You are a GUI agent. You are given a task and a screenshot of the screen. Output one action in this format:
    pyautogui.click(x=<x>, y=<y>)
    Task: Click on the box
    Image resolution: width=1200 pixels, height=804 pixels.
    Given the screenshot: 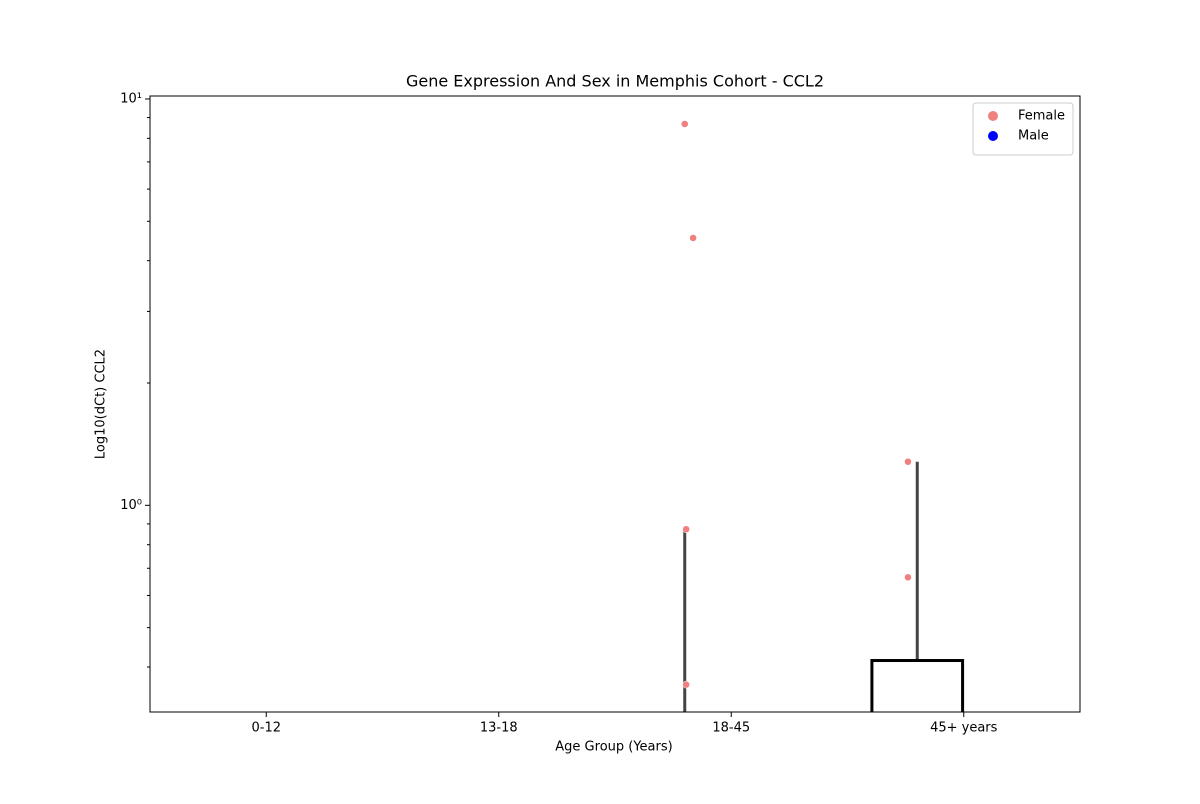 What is the action you would take?
    pyautogui.click(x=917, y=685)
    